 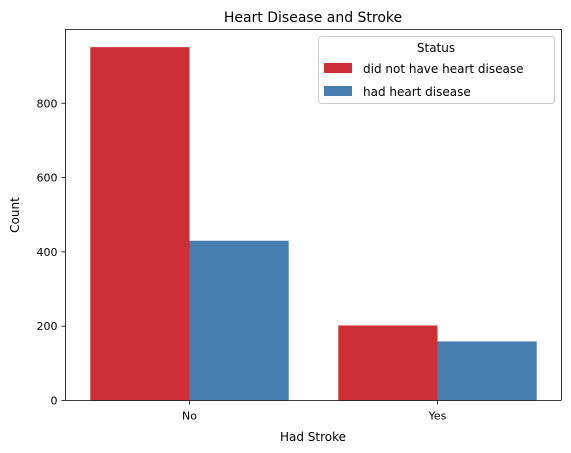 What do you see at coordinates (313, 437) in the screenshot?
I see `x-axis-label: Had Stroke` at bounding box center [313, 437].